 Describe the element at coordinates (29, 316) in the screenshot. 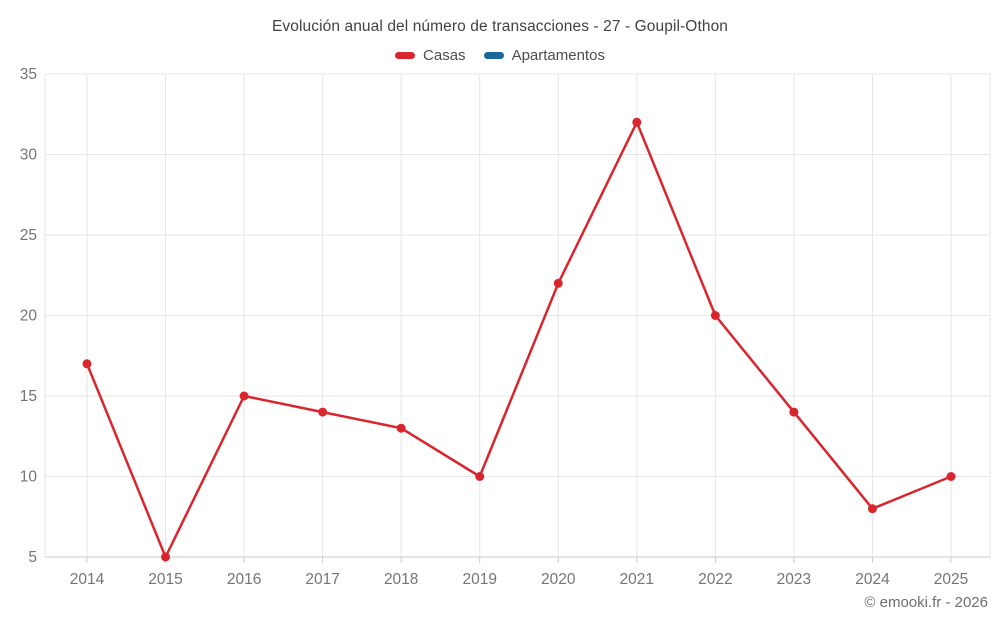

I see `y-axis-tick-label: 20` at that location.